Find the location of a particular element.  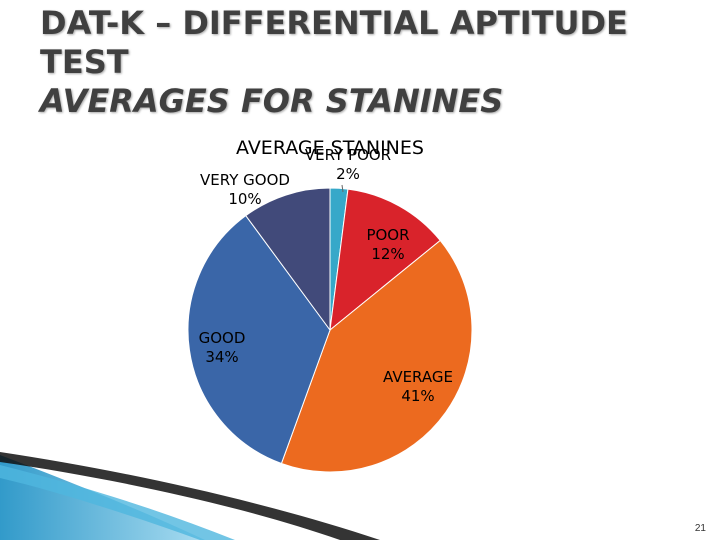

slice-label-very-good: VERY GOOD is located at coordinates (245, 180).